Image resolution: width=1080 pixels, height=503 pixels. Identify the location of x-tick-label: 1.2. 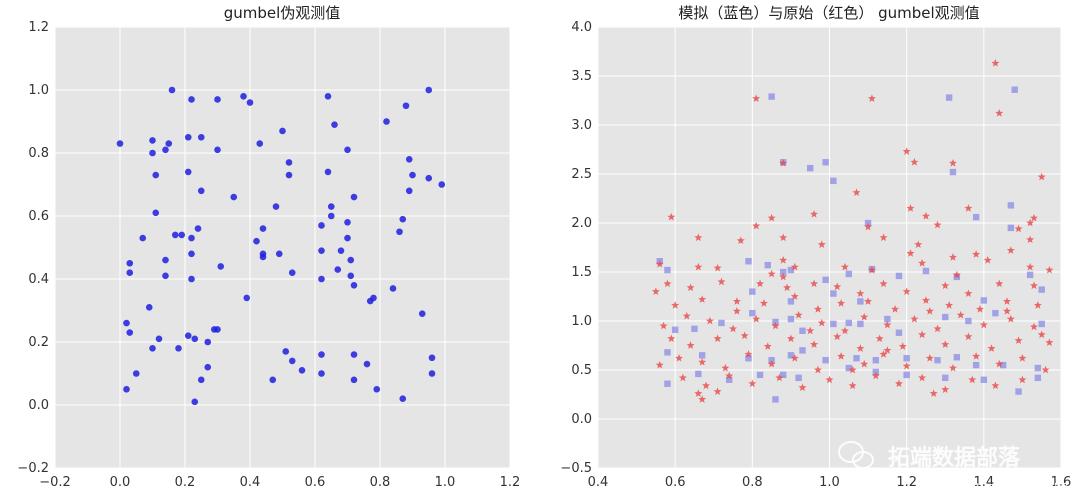
(906, 482).